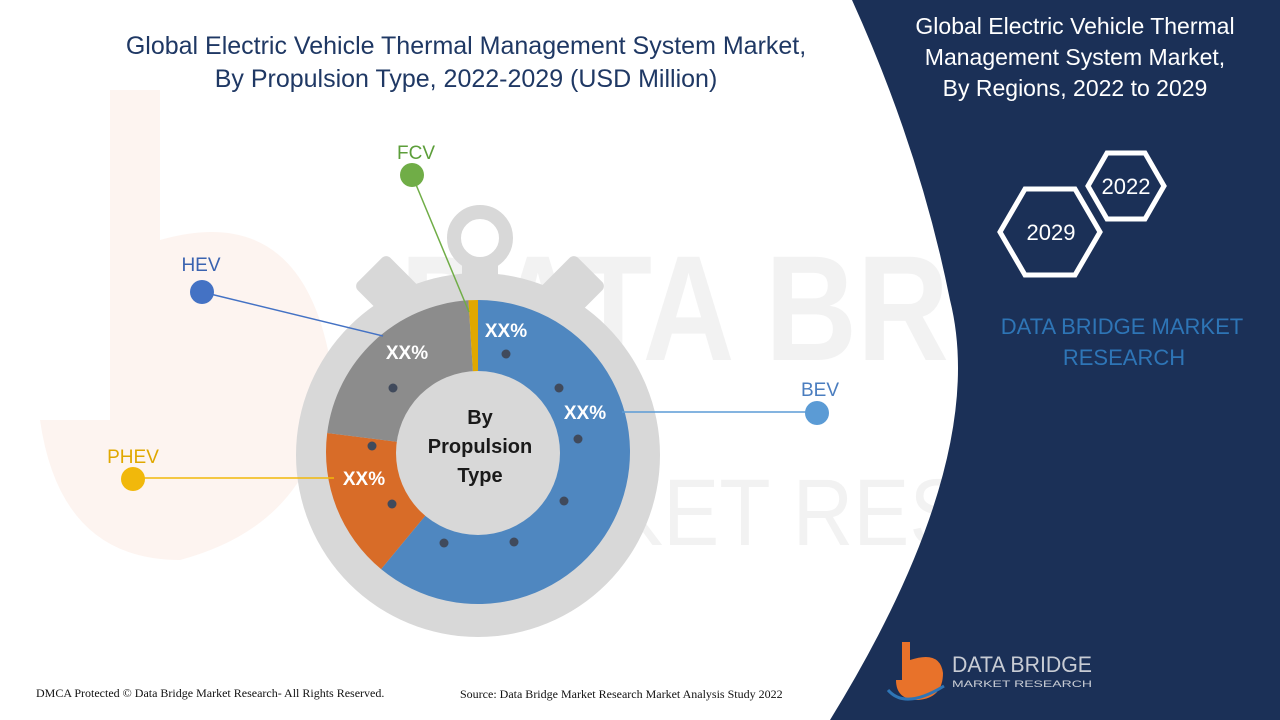  I want to click on data-label-hev: XX%, so click(407, 353).